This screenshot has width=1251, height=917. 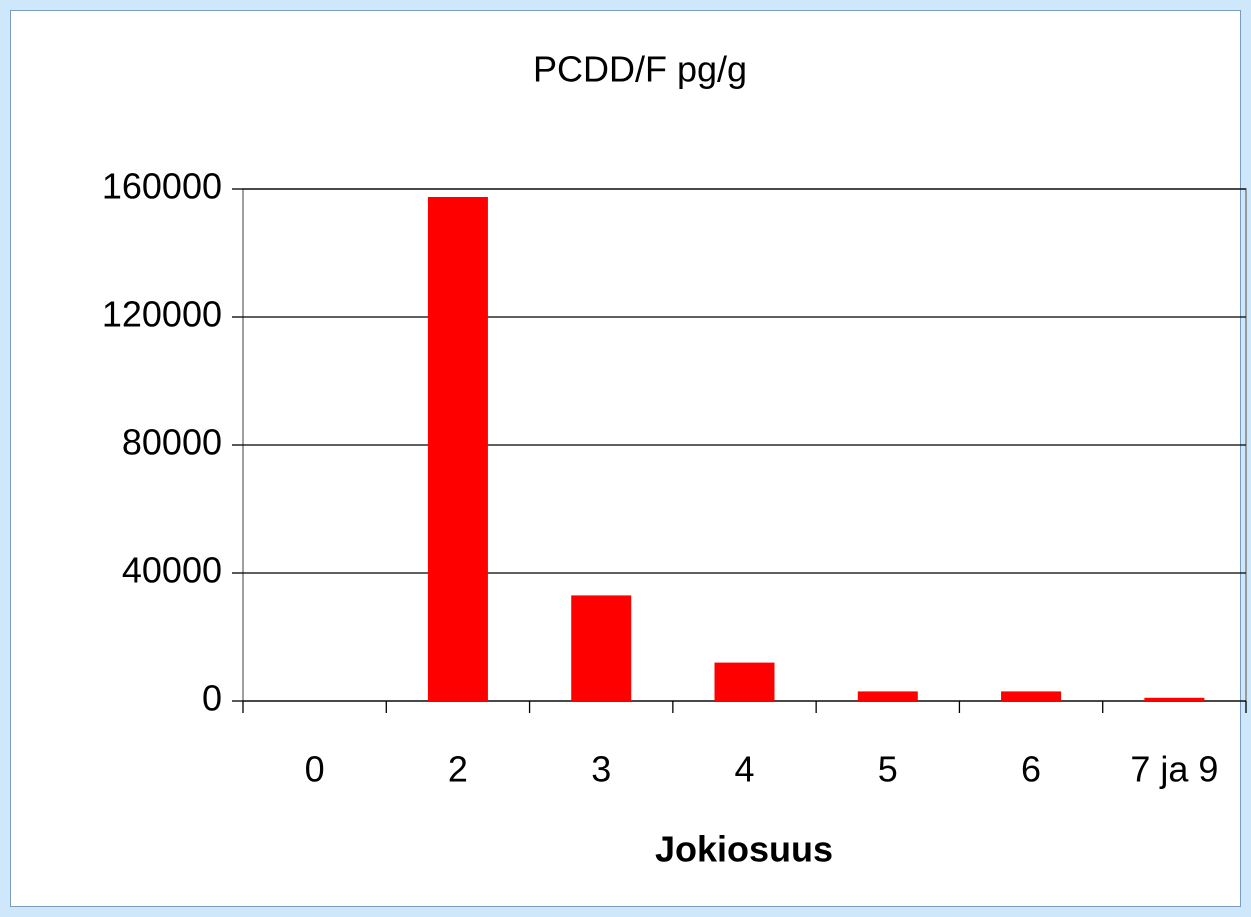 What do you see at coordinates (888, 769) in the screenshot?
I see `x-tick-label: 5` at bounding box center [888, 769].